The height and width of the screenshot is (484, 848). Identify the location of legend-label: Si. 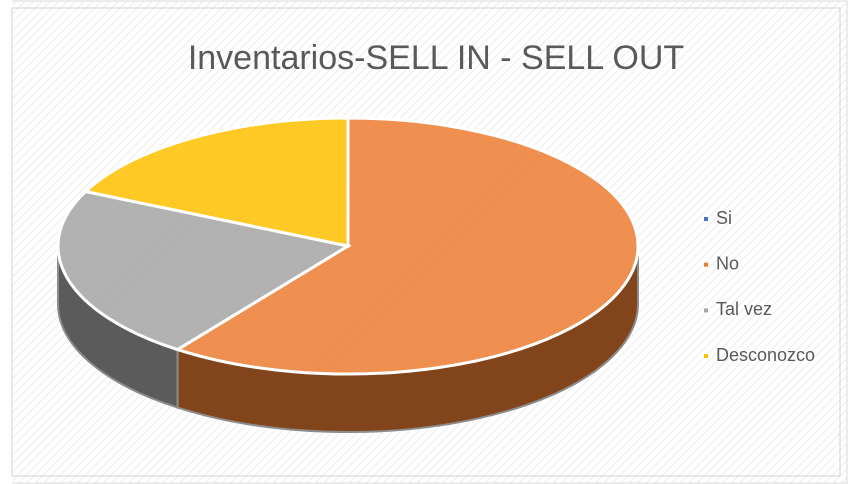
(724, 218).